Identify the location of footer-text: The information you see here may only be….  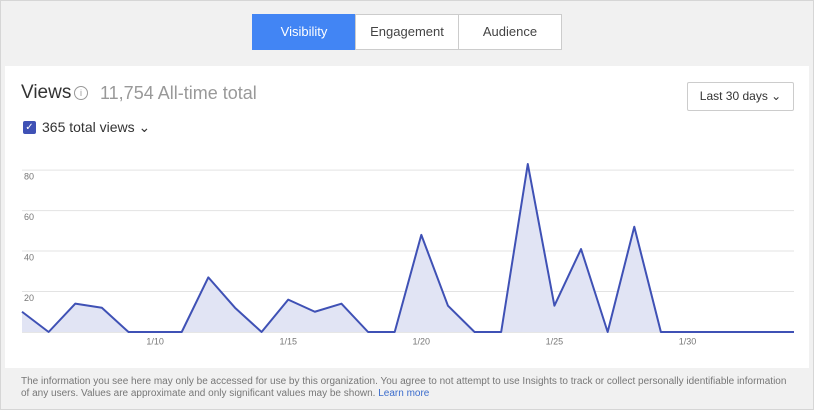
(404, 387).